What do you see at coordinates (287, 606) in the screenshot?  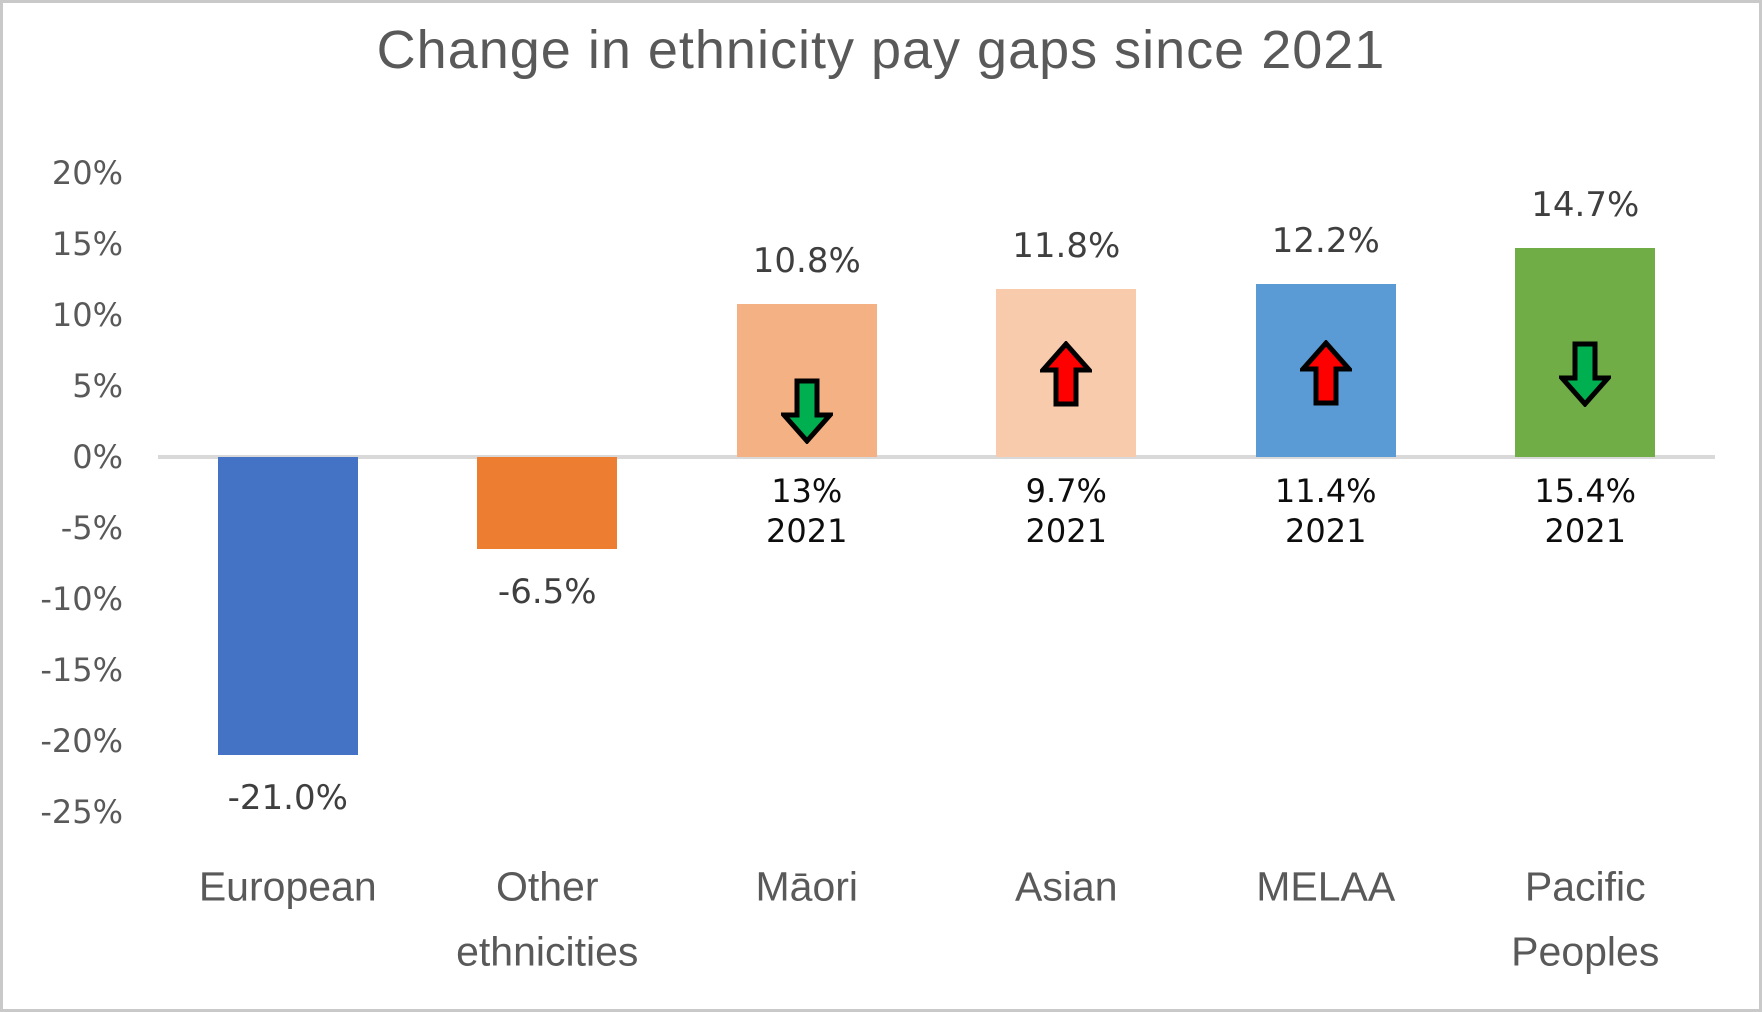 I see `bar-european` at bounding box center [287, 606].